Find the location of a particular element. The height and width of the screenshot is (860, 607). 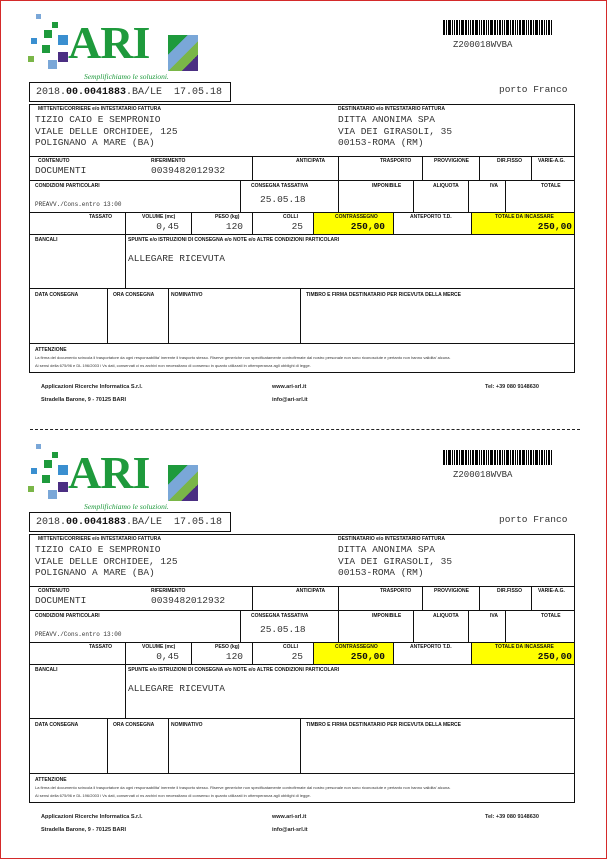

label-anteporto: ANTEPORTO T.D. is located at coordinates (431, 647).